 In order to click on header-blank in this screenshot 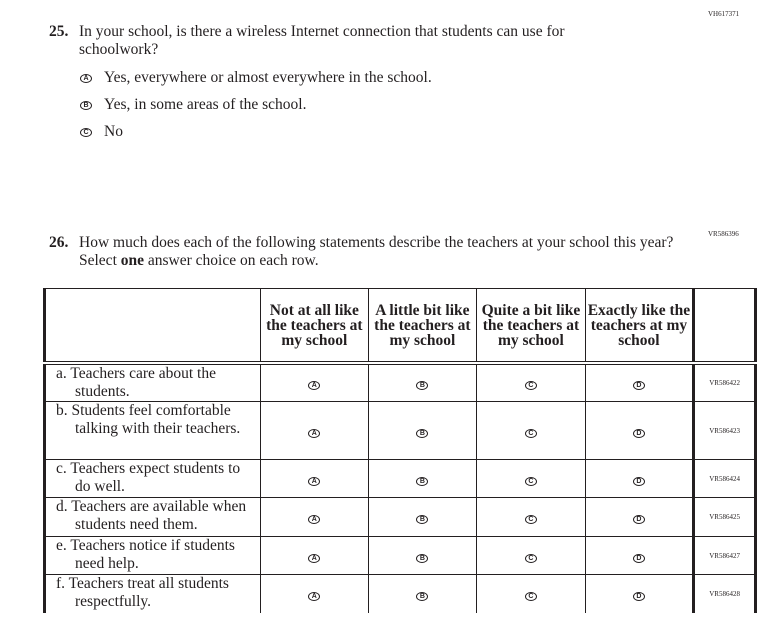, I will do `click(152, 326)`.